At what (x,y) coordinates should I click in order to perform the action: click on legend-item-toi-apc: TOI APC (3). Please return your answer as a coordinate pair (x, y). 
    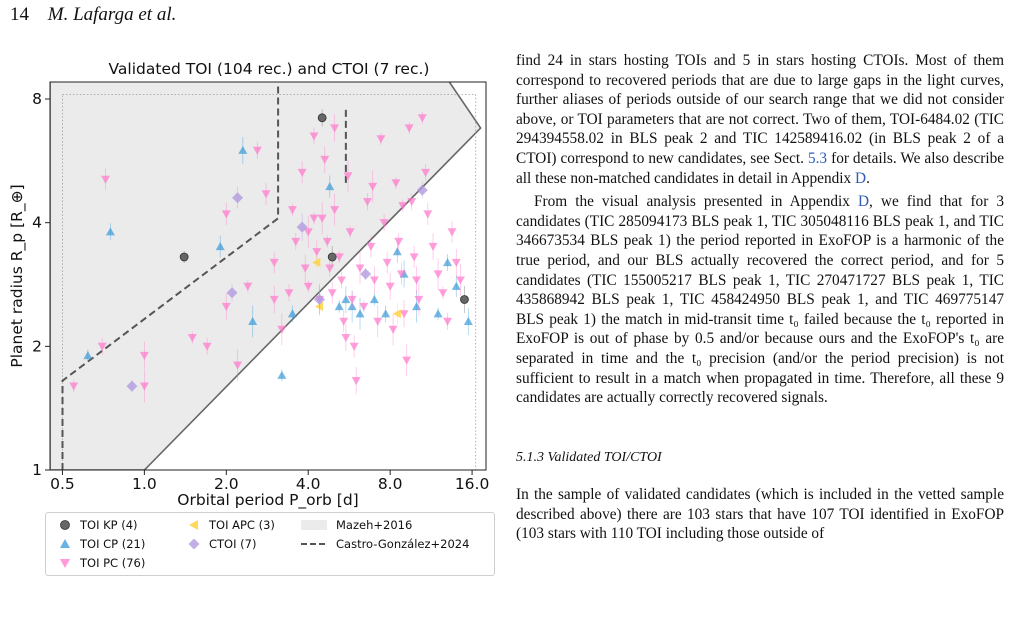
    Looking at the image, I should click on (231, 525).